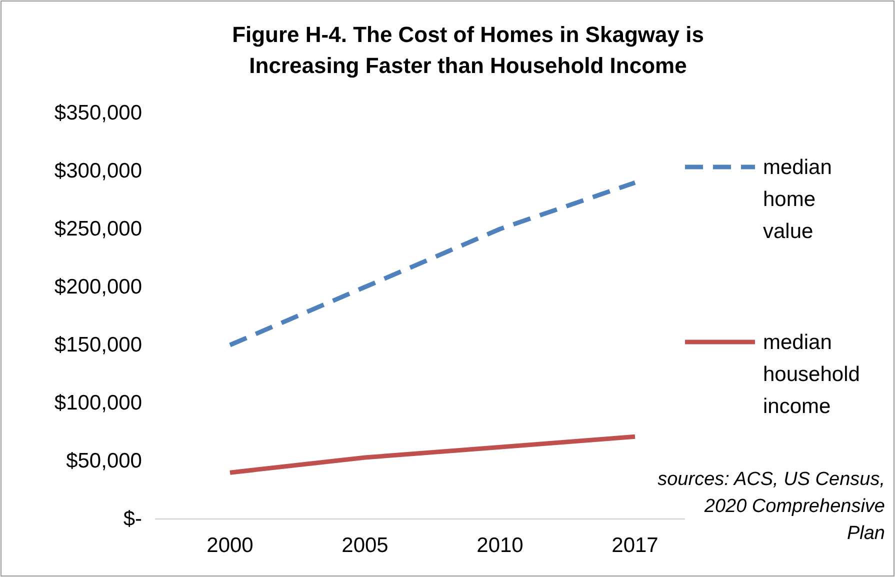 The height and width of the screenshot is (577, 895). What do you see at coordinates (500, 545) in the screenshot?
I see `x-tick-label: 2010` at bounding box center [500, 545].